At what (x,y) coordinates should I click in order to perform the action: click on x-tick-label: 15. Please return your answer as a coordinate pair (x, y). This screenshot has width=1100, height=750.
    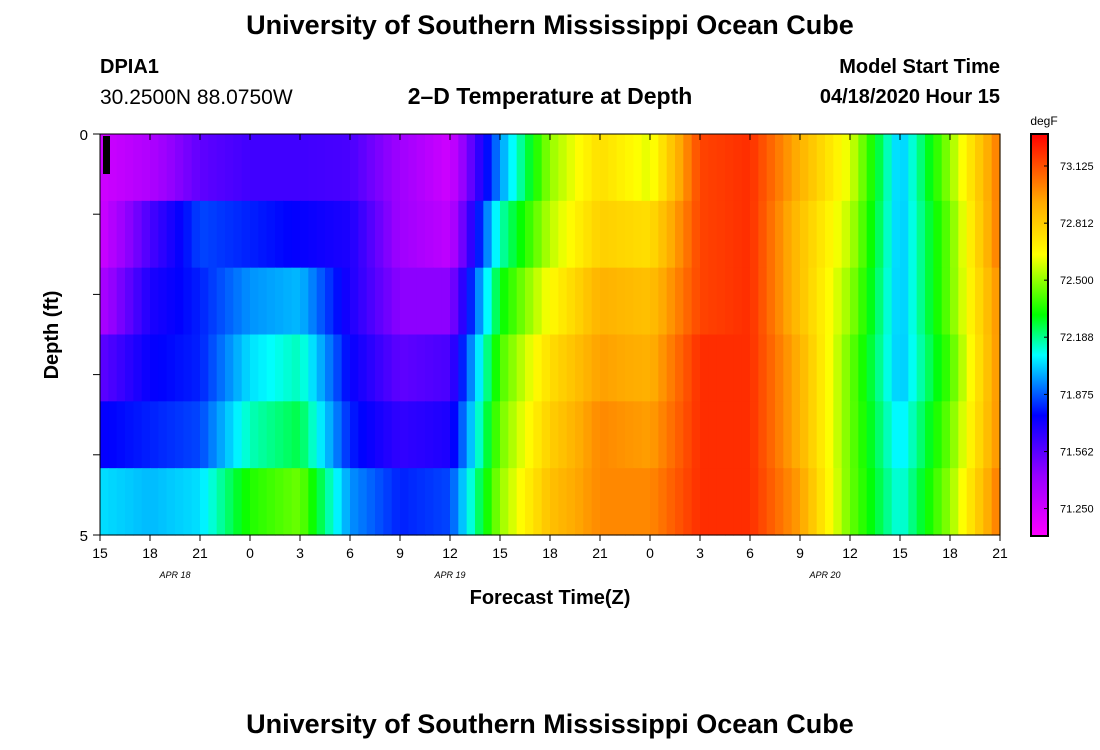
    Looking at the image, I should click on (900, 553).